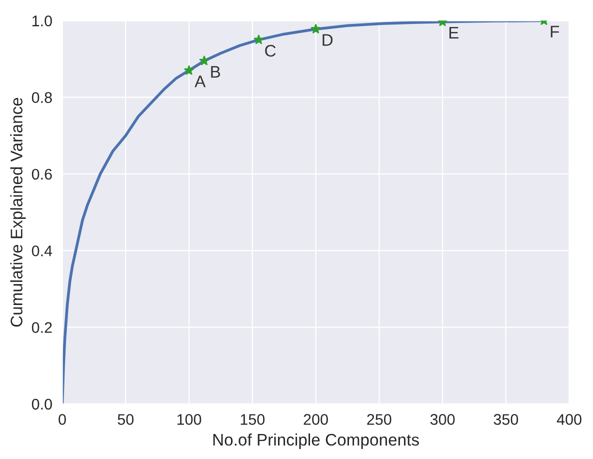  Describe the element at coordinates (62, 419) in the screenshot. I see `x-tick-label: 0` at that location.